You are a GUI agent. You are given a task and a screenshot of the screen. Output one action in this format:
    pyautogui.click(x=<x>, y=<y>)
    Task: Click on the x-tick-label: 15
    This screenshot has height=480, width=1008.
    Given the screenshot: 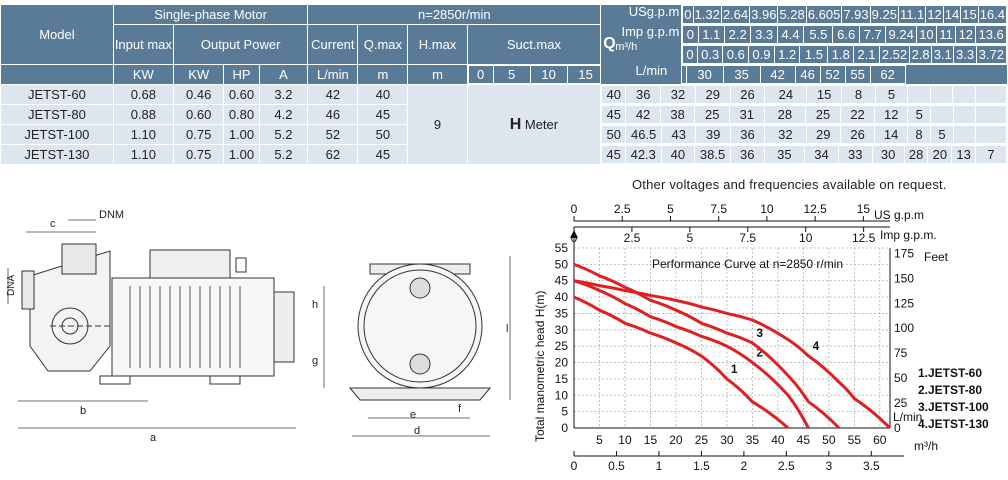 What is the action you would take?
    pyautogui.click(x=651, y=440)
    